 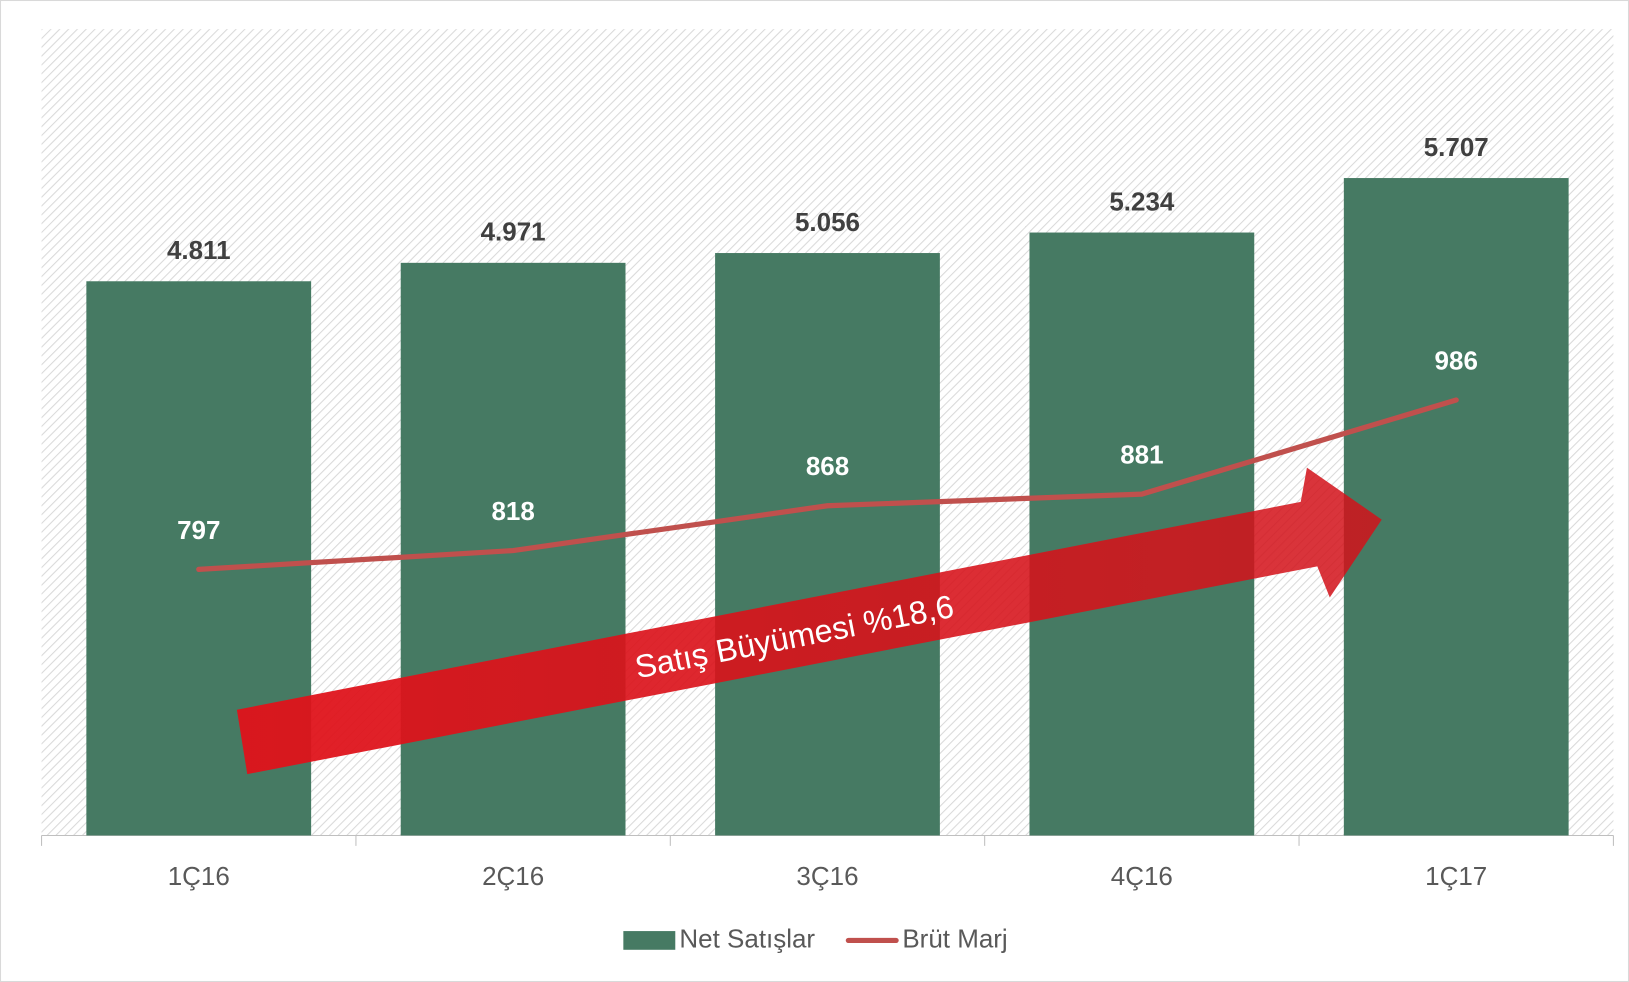 What do you see at coordinates (1456, 876) in the screenshot?
I see `x-tick-label: 1Ç17` at bounding box center [1456, 876].